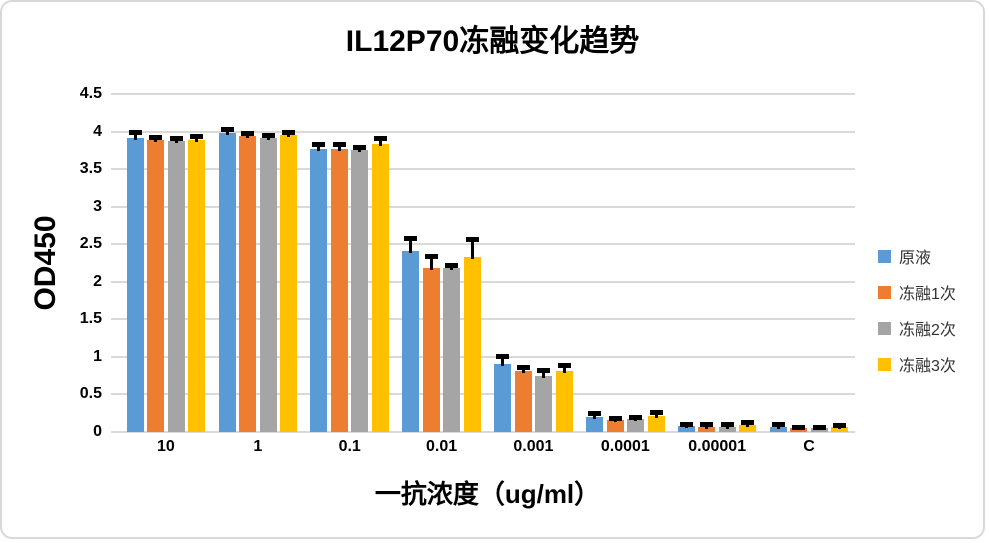  I want to click on y-tick-label: 1, so click(97, 356).